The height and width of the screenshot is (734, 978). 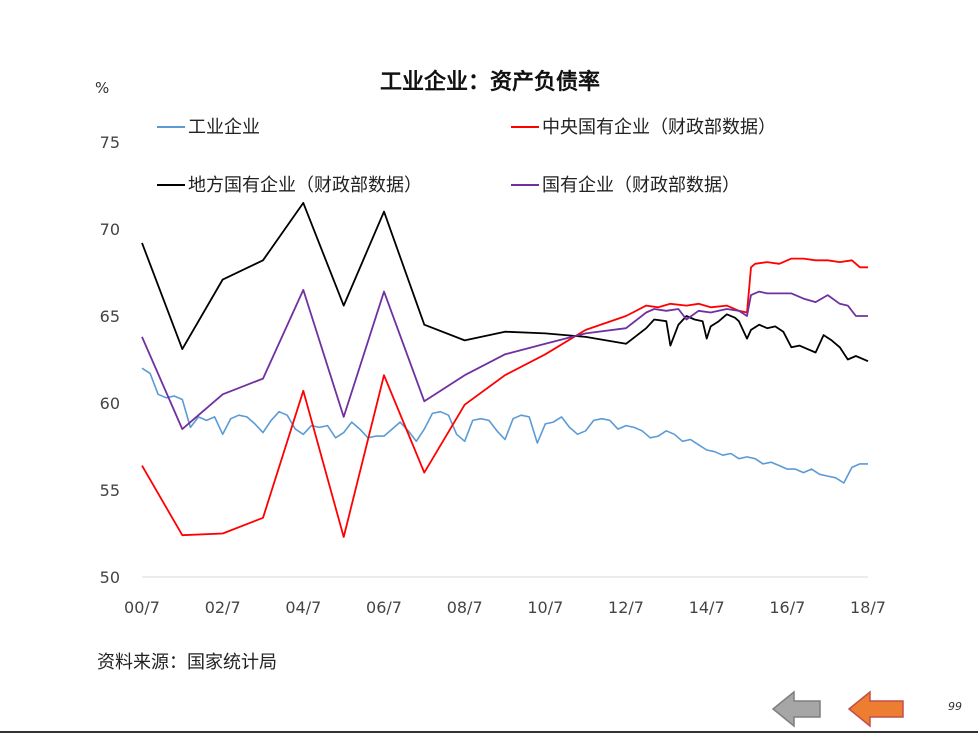 What do you see at coordinates (868, 607) in the screenshot?
I see `x-tick-label: 18/7` at bounding box center [868, 607].